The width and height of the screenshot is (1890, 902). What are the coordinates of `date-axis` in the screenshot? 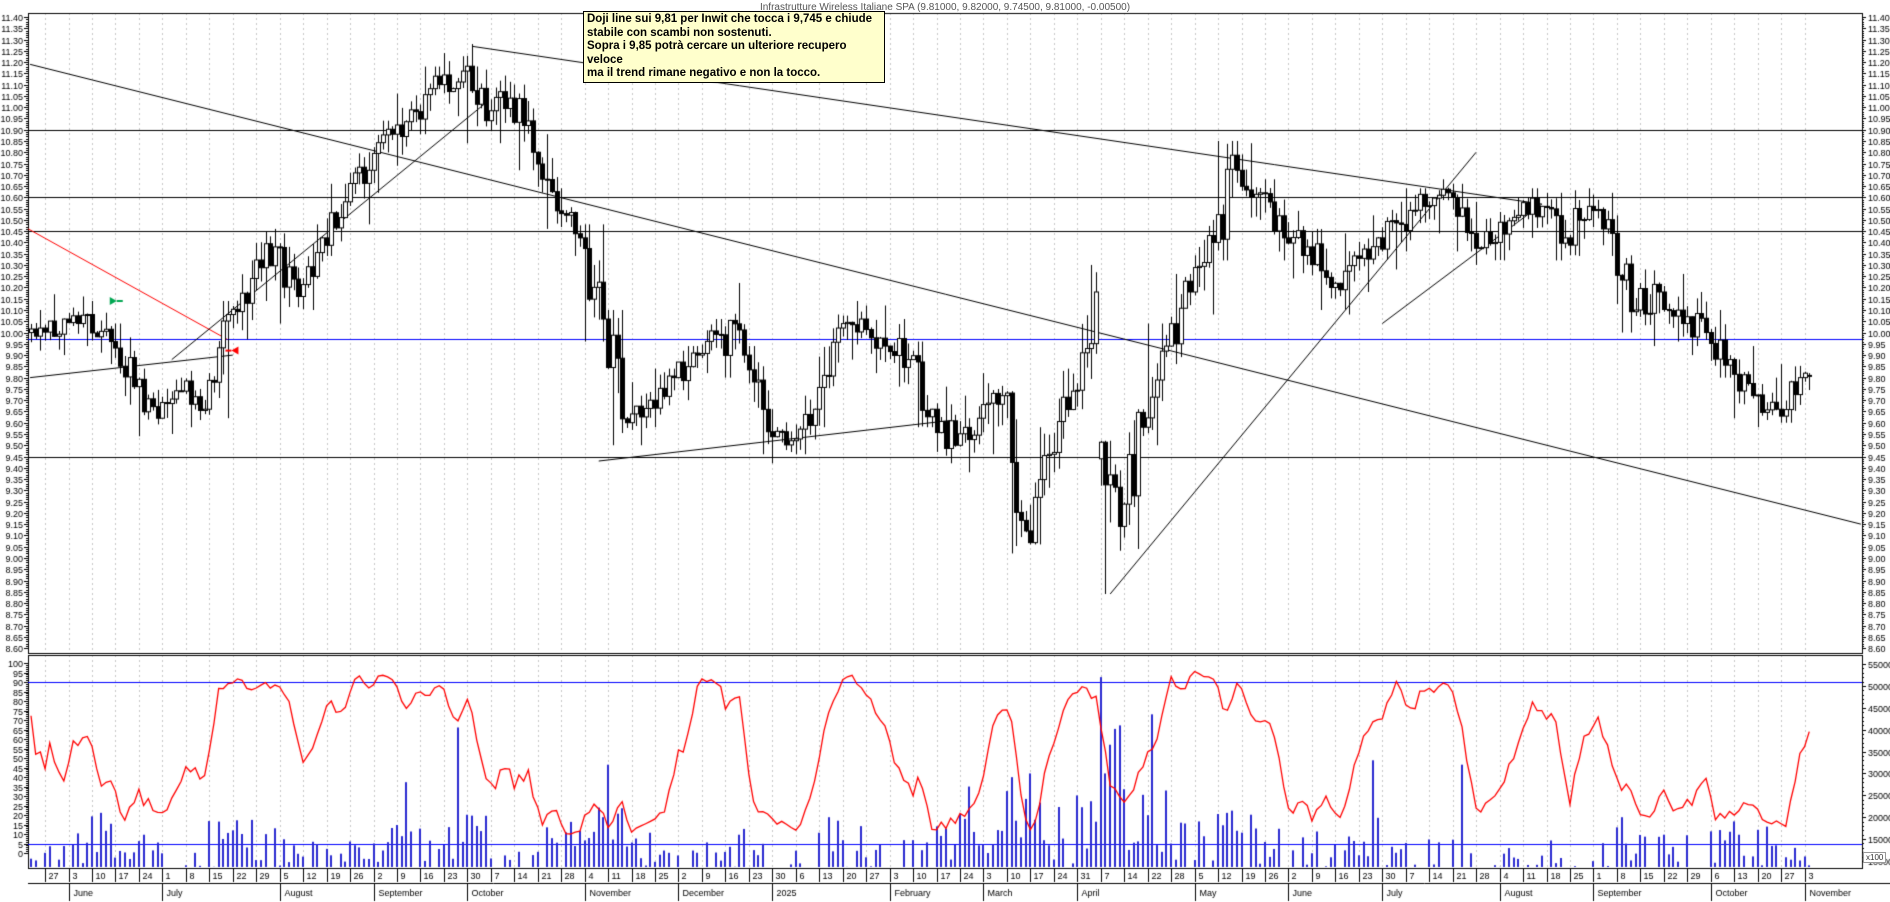 It's located at (945, 885).